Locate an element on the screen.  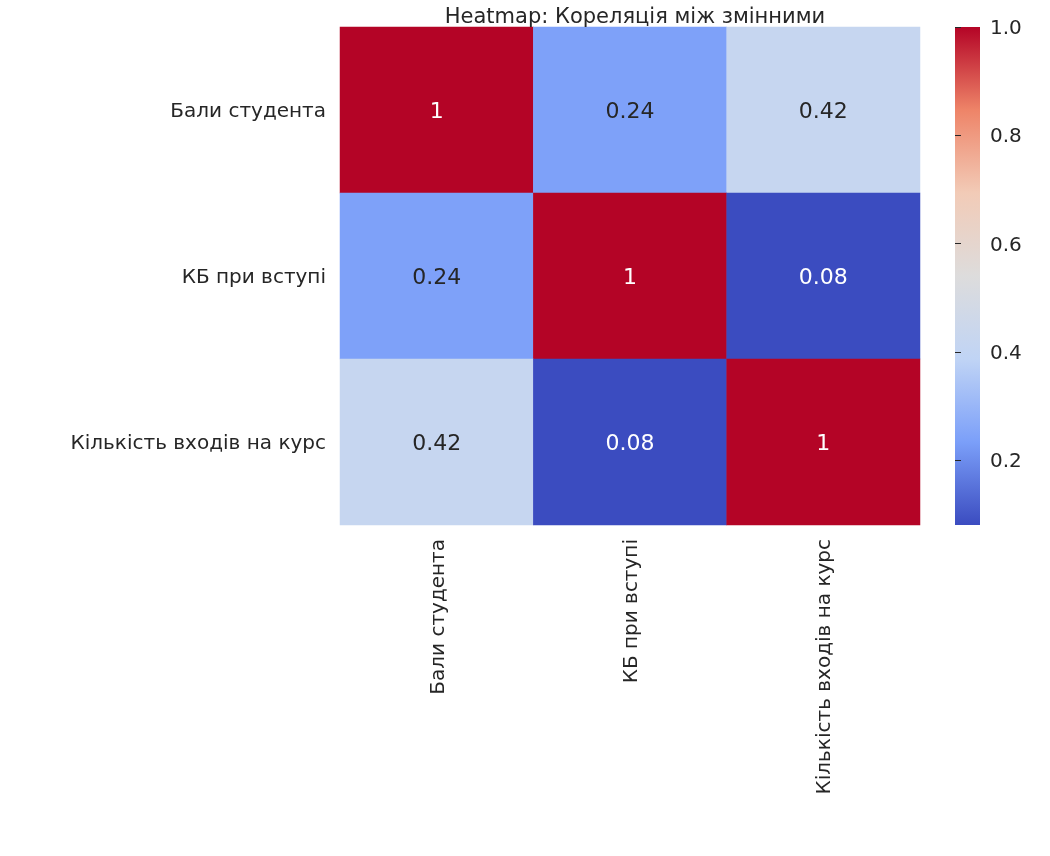
x-tick-label: КБ при вступі is located at coordinates (630, 611).